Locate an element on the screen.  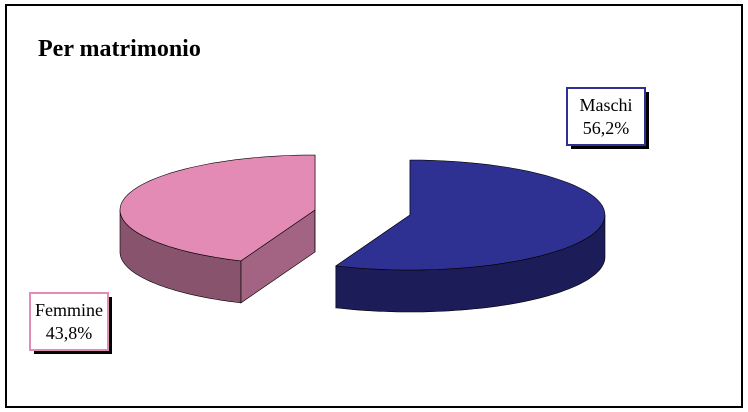
label-value: 43,8% is located at coordinates (69, 333).